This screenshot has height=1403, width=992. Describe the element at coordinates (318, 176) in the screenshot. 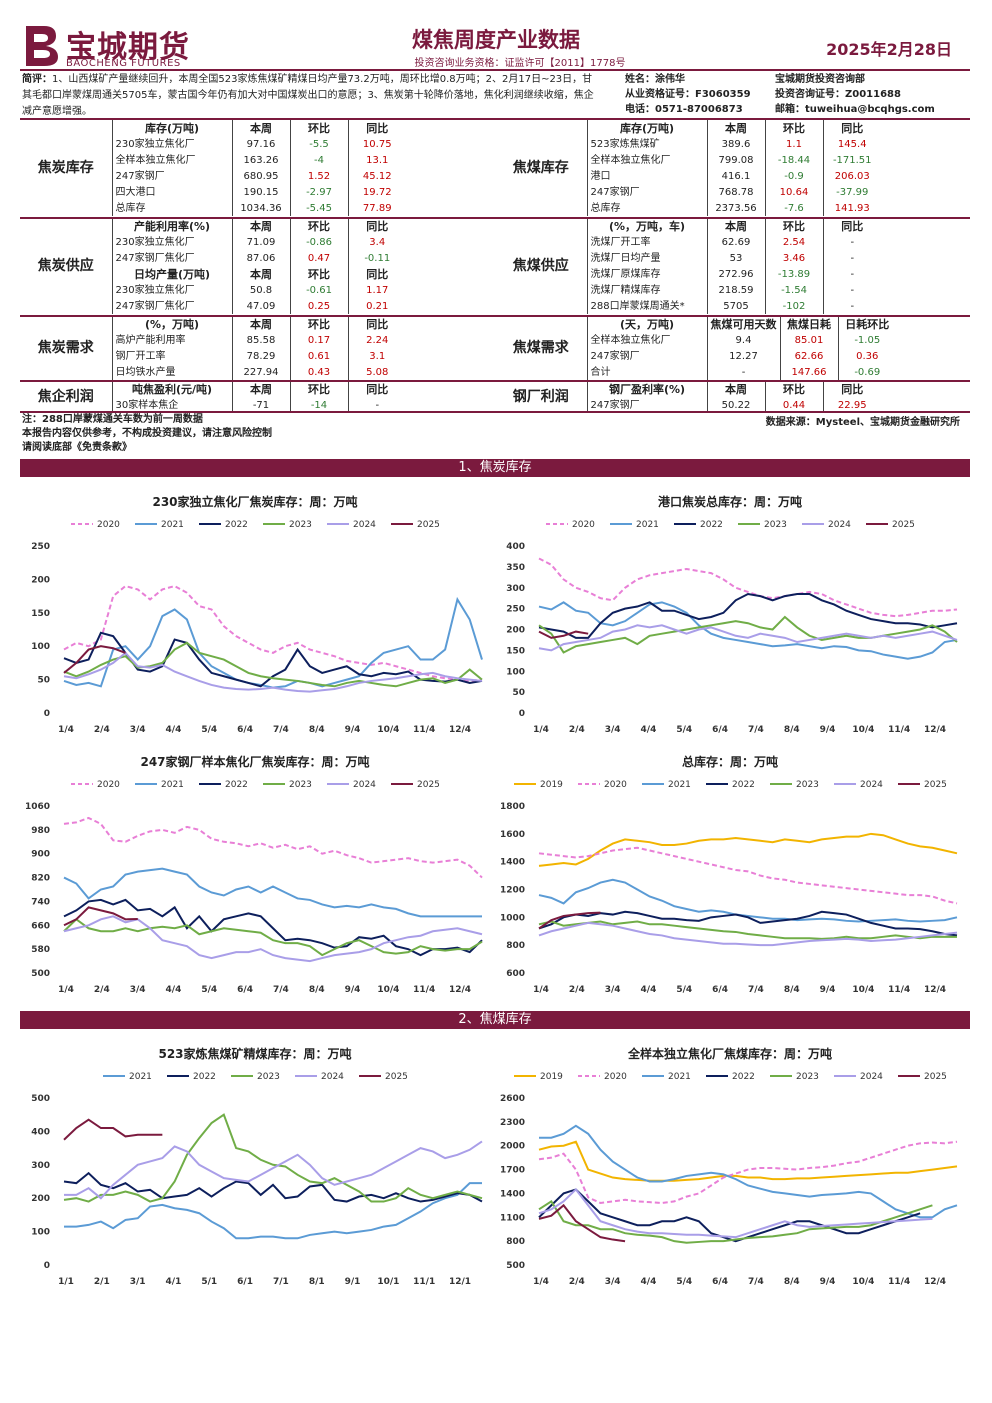

I see `cell-value: 1.52` at that location.